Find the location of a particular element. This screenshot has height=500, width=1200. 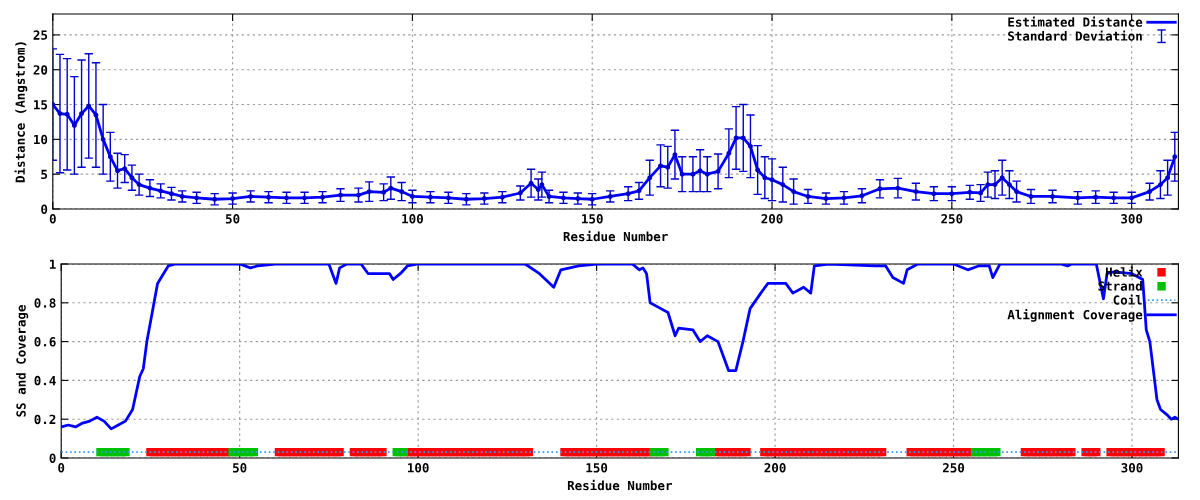

y-tick-label: 5 is located at coordinates (44, 174).